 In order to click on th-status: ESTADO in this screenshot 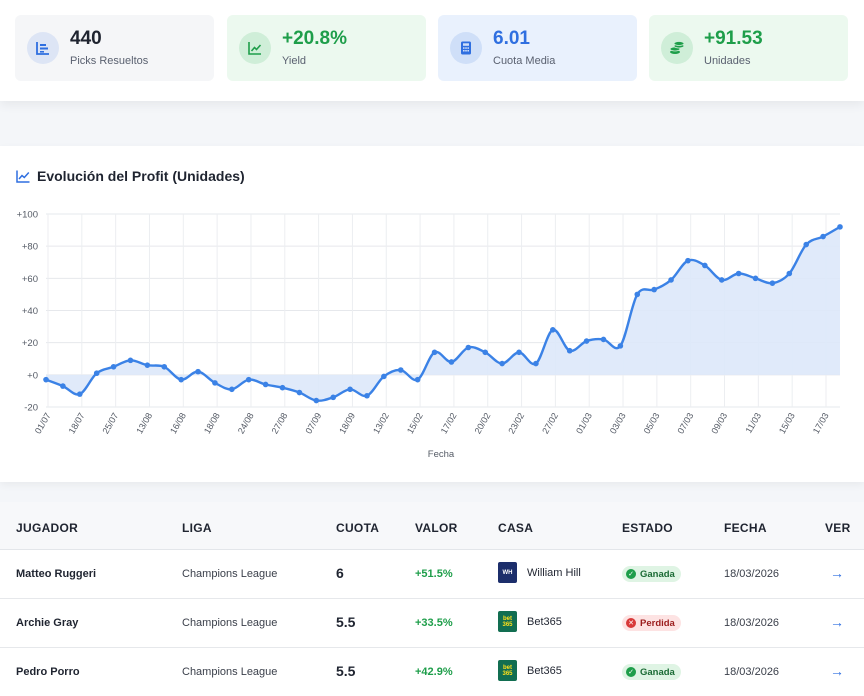, I will do `click(647, 528)`.